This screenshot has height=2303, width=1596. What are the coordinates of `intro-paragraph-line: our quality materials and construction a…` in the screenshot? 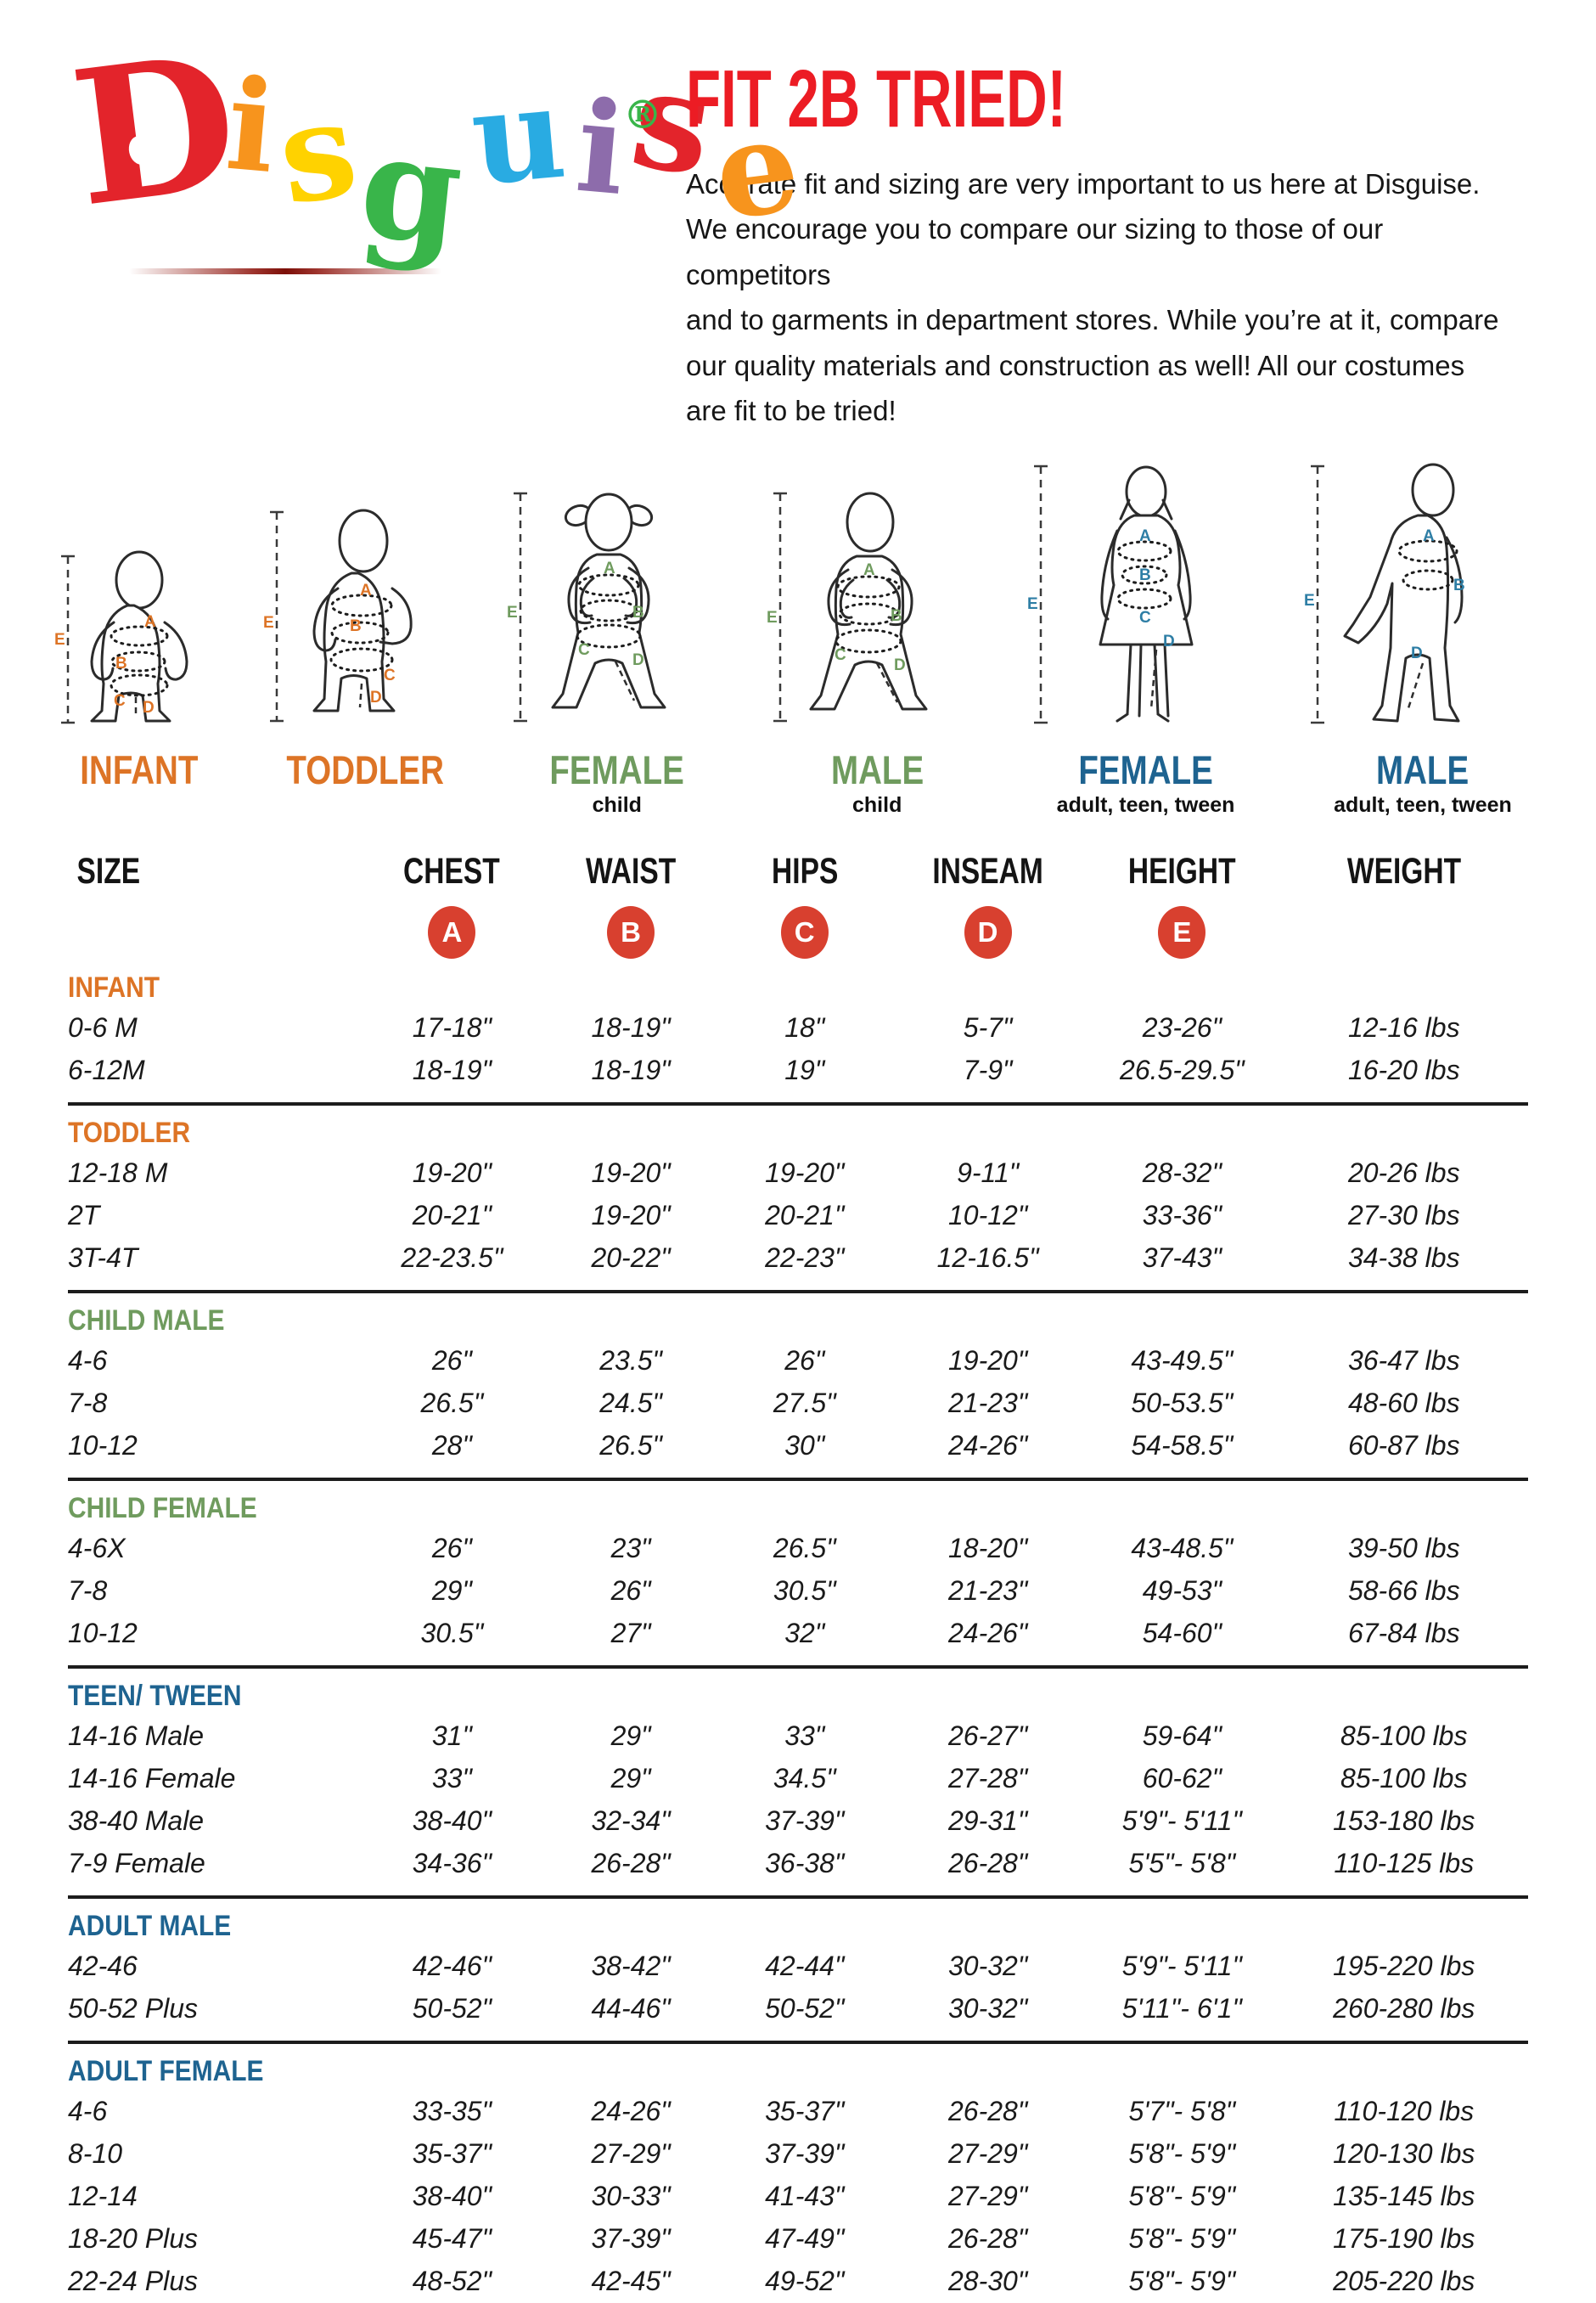 It's located at (1075, 365).